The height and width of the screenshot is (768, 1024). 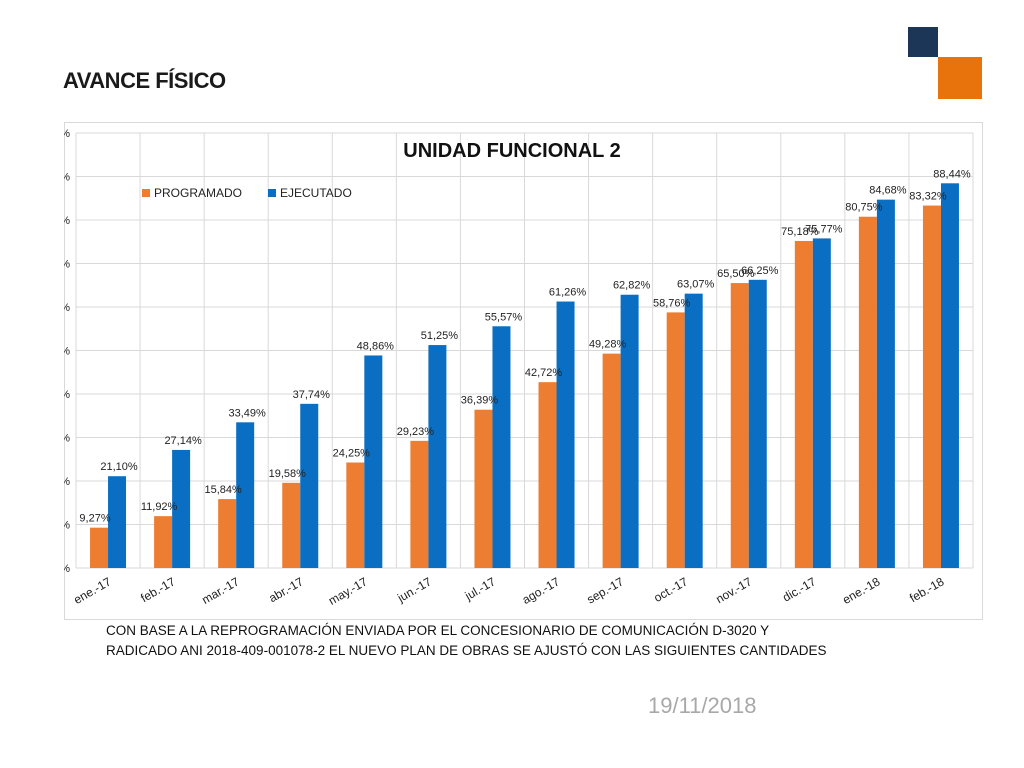 I want to click on data-label-programado: 36,39%, so click(x=480, y=401).